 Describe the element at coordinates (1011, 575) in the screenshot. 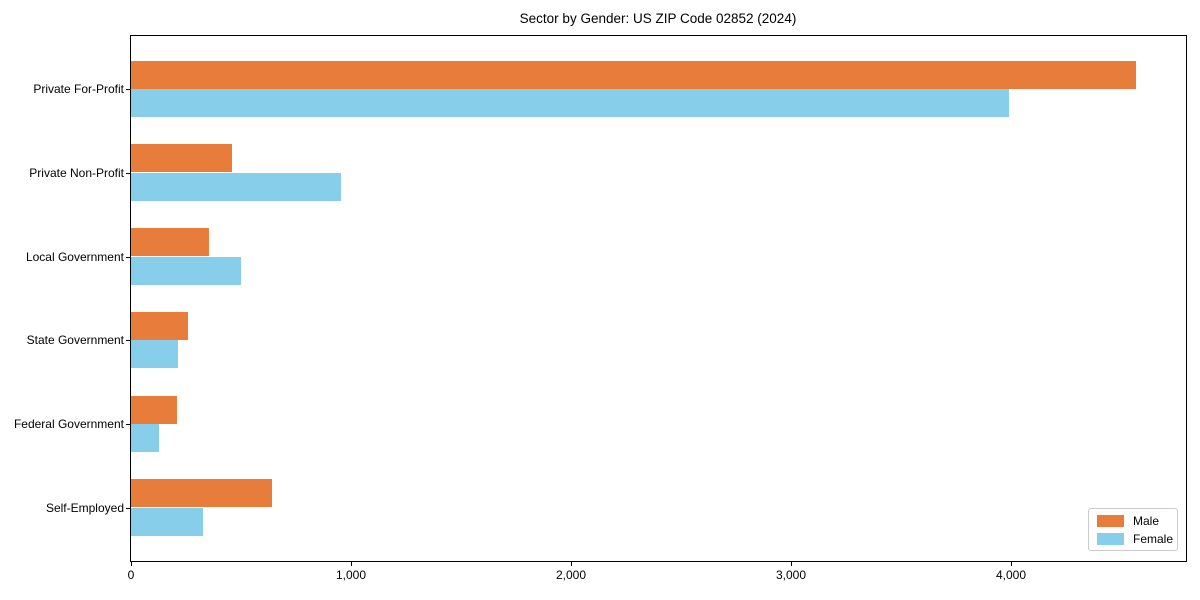

I see `x-tick-label-4-000: 4,000` at that location.